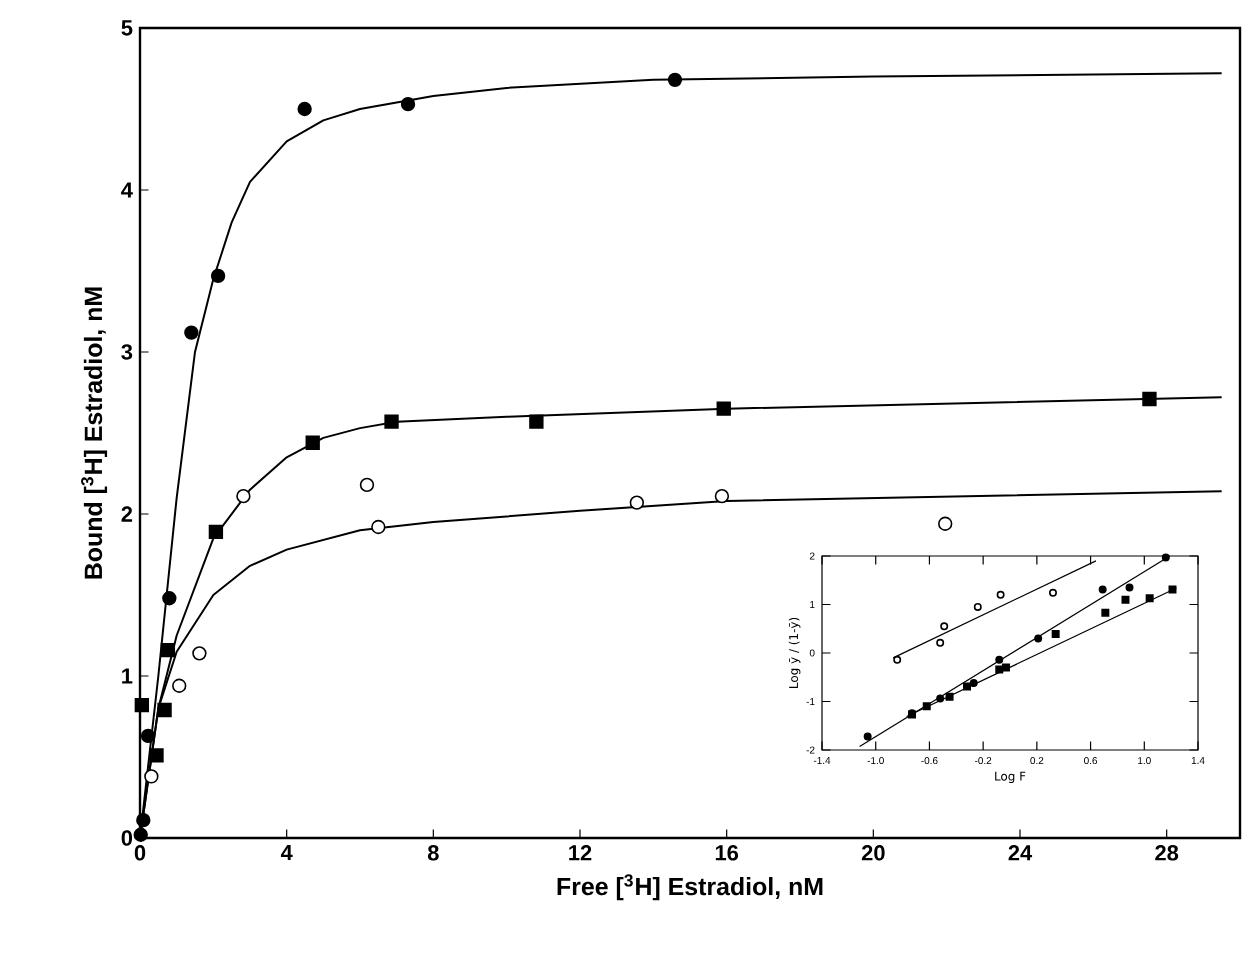  What do you see at coordinates (140, 853) in the screenshot?
I see `x-tick-label: 0` at bounding box center [140, 853].